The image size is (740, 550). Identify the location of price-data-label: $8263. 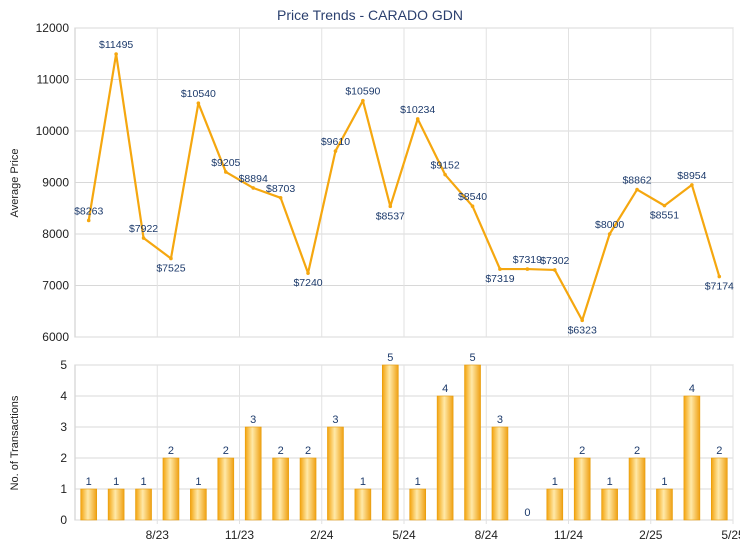
(88, 211).